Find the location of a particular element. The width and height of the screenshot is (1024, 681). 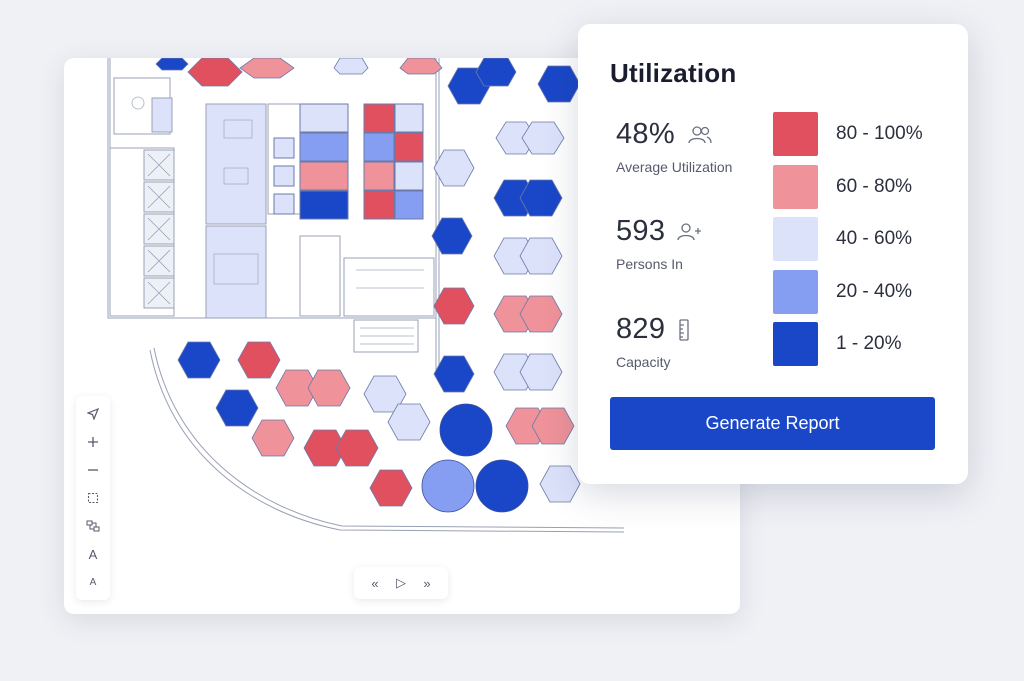

map-toolbar: A A is located at coordinates (93, 498).